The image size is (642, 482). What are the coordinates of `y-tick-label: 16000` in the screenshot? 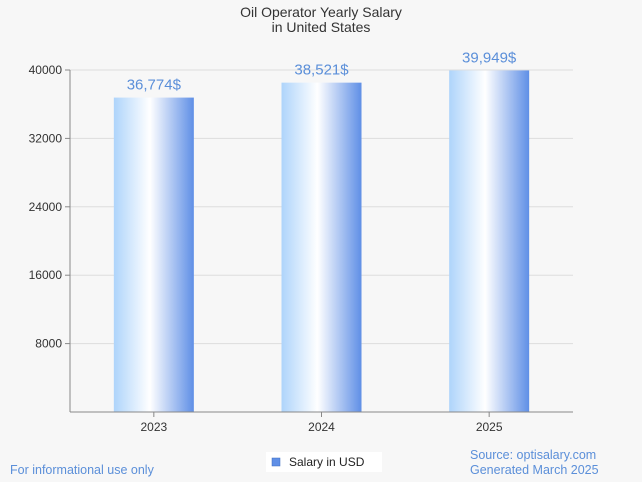 It's located at (46, 275).